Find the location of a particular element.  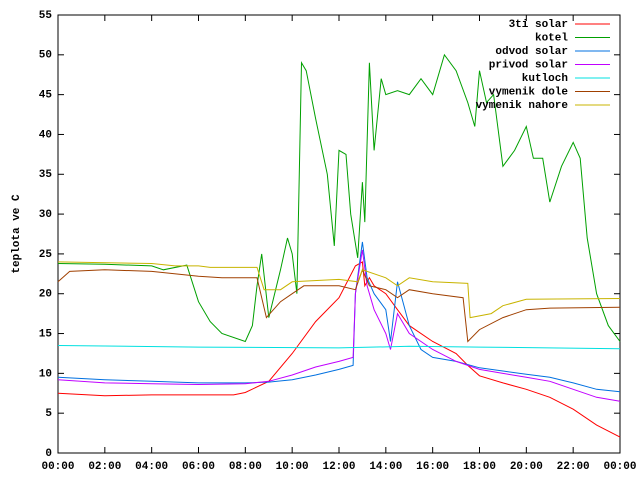

x-tick-label: 04:00 is located at coordinates (151, 467).